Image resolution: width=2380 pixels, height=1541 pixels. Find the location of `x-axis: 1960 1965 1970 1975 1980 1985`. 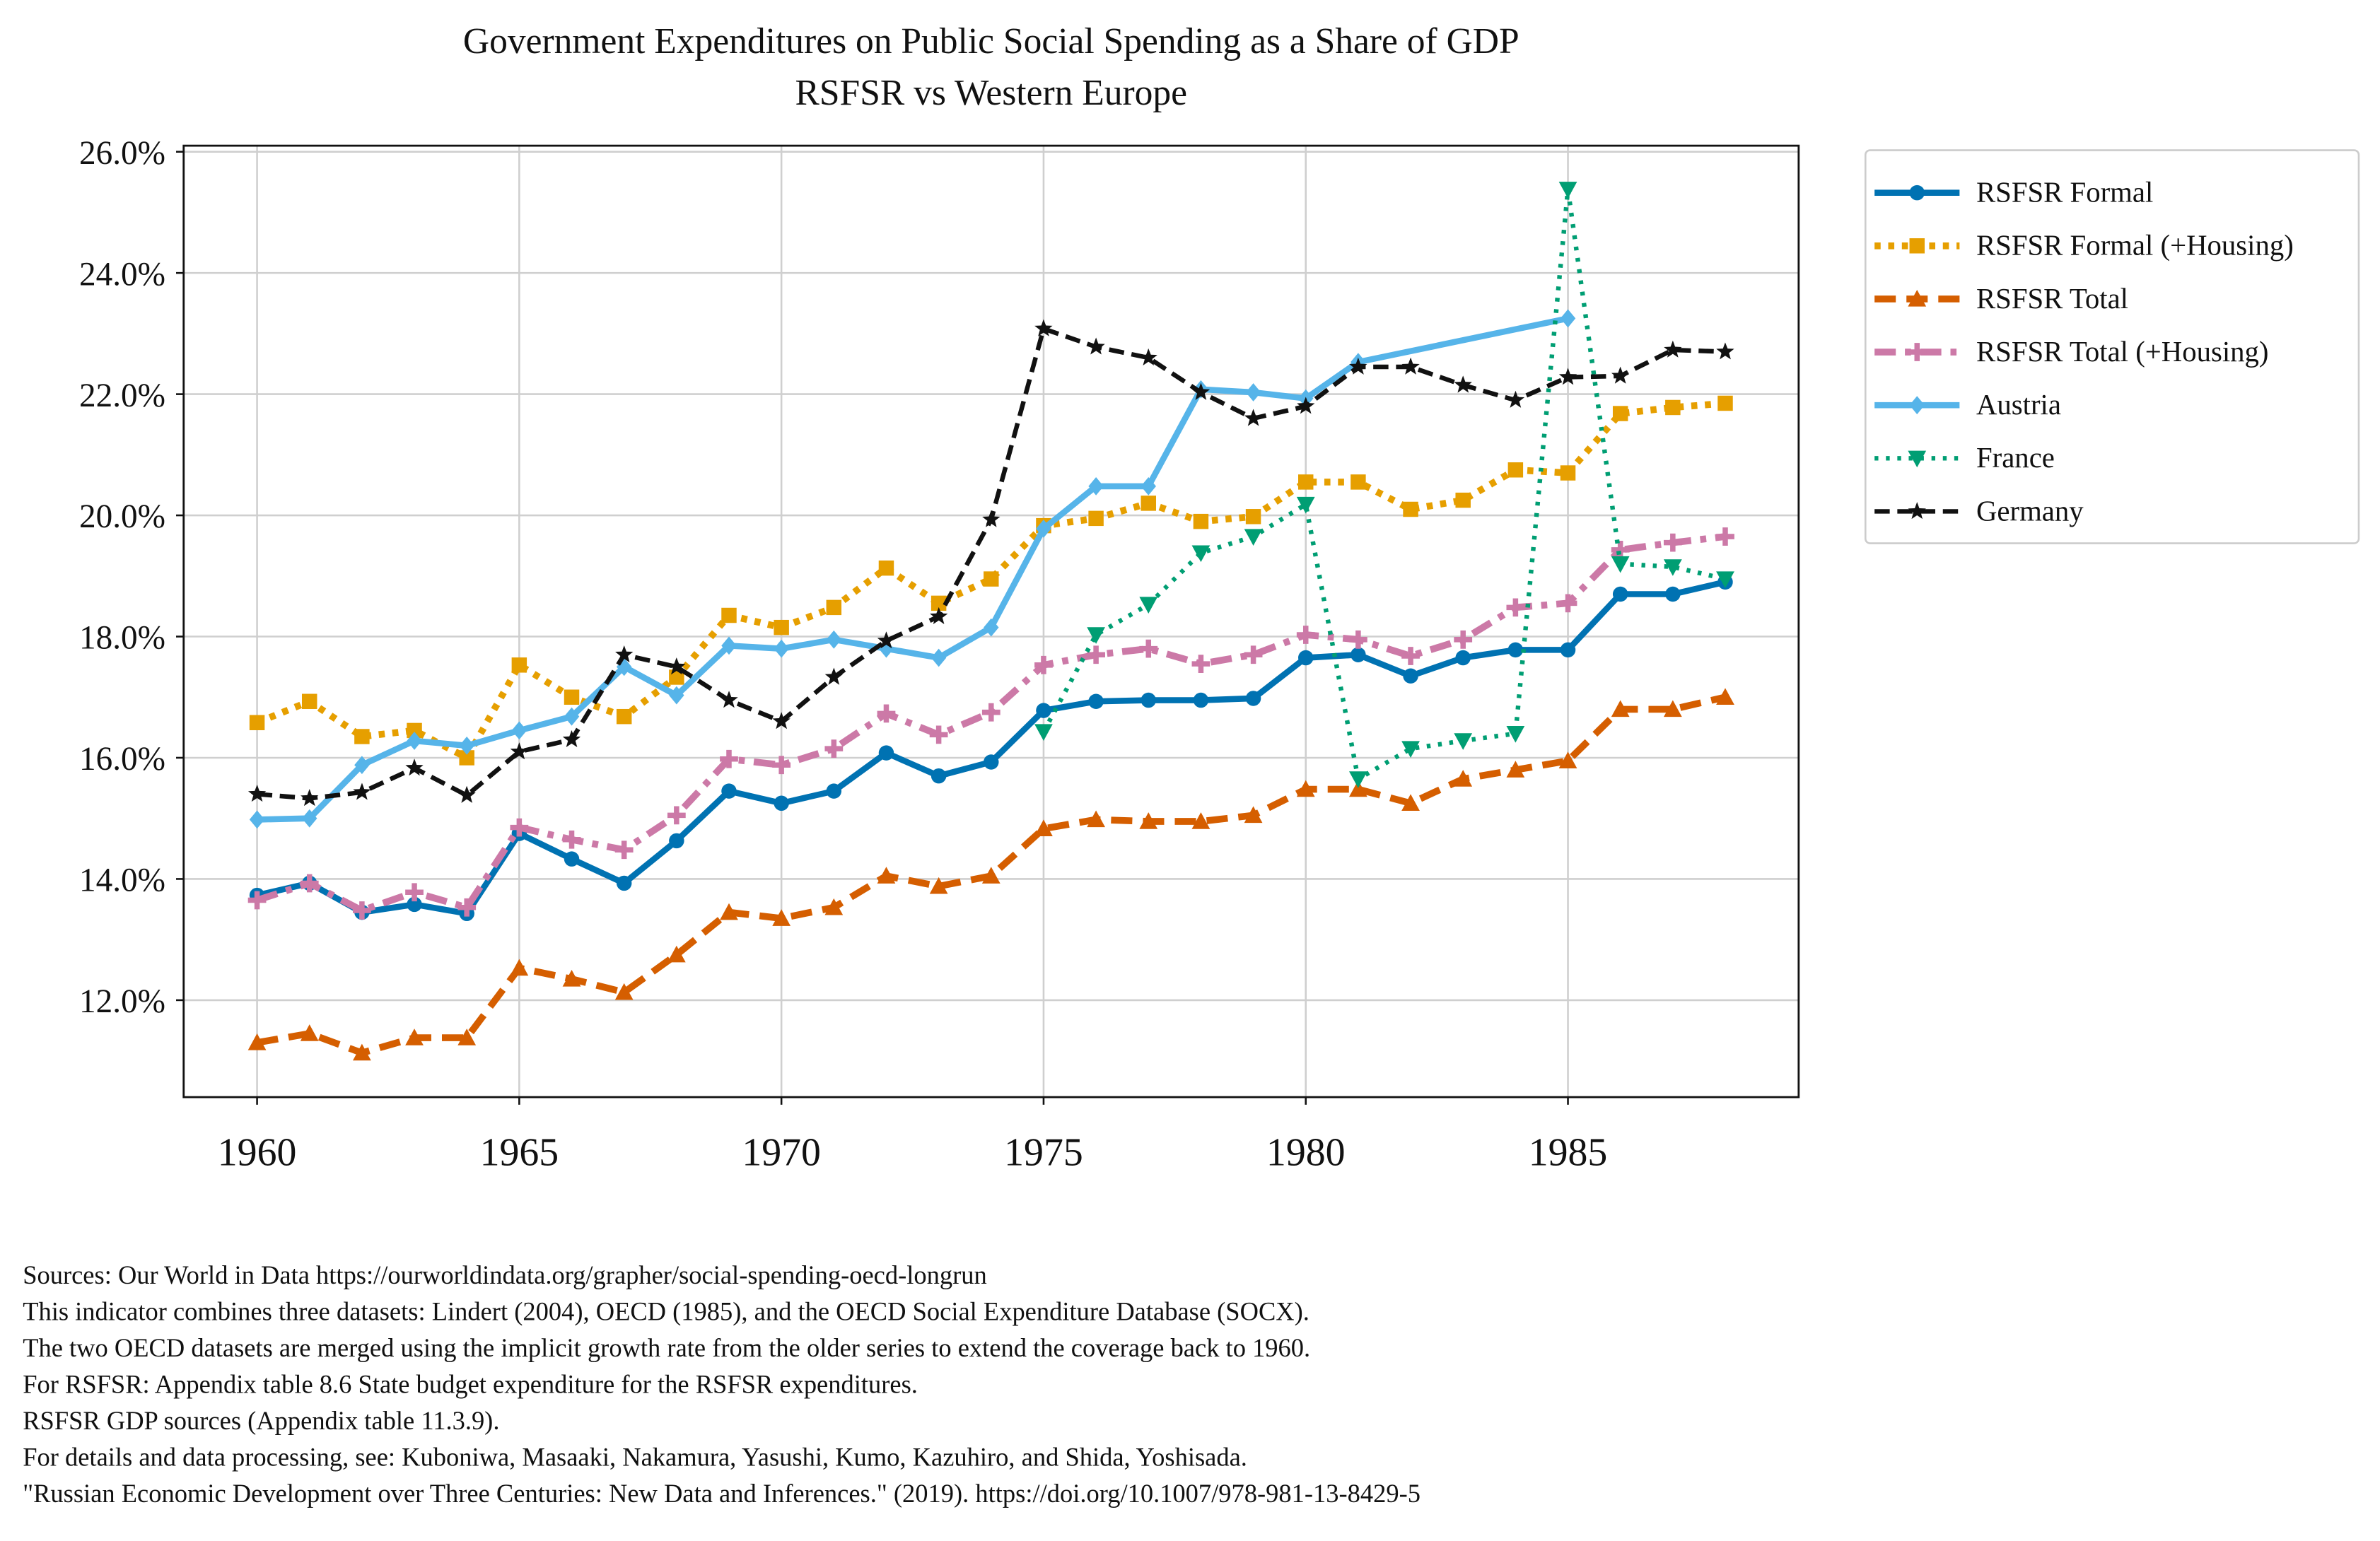

x-axis: 1960 1965 1970 1975 1980 1985 is located at coordinates (913, 1136).